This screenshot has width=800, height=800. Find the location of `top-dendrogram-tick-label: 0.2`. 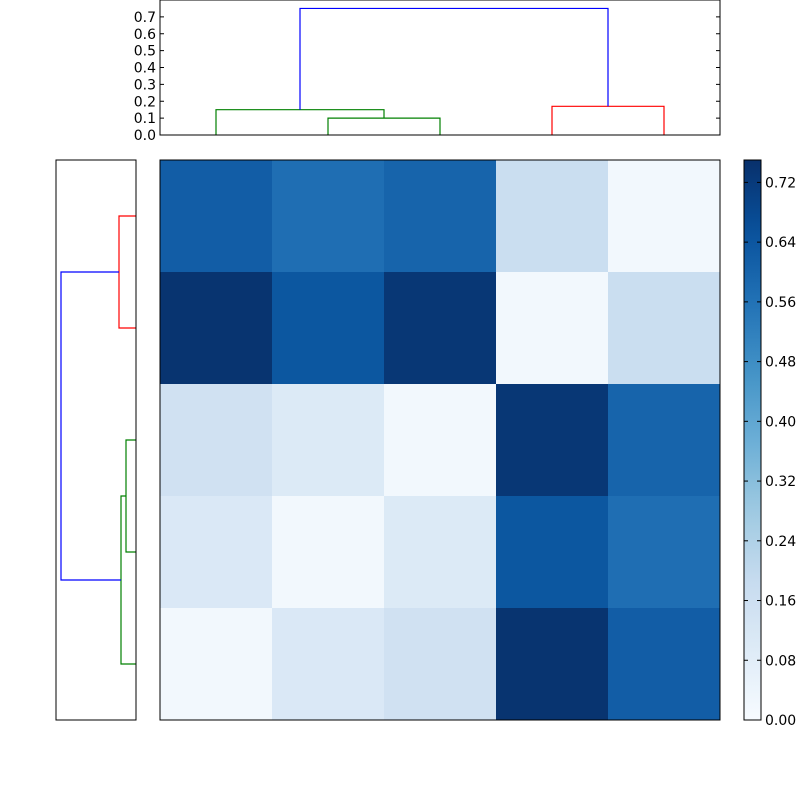

top-dendrogram-tick-label: 0.2 is located at coordinates (145, 102).